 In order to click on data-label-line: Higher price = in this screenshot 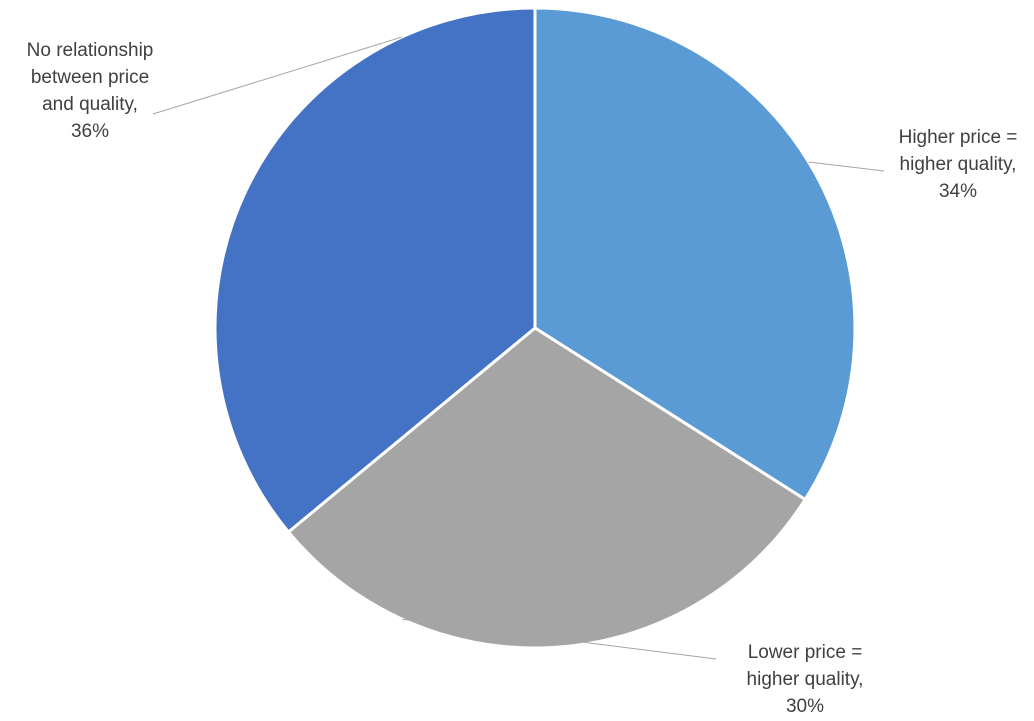, I will do `click(958, 137)`.